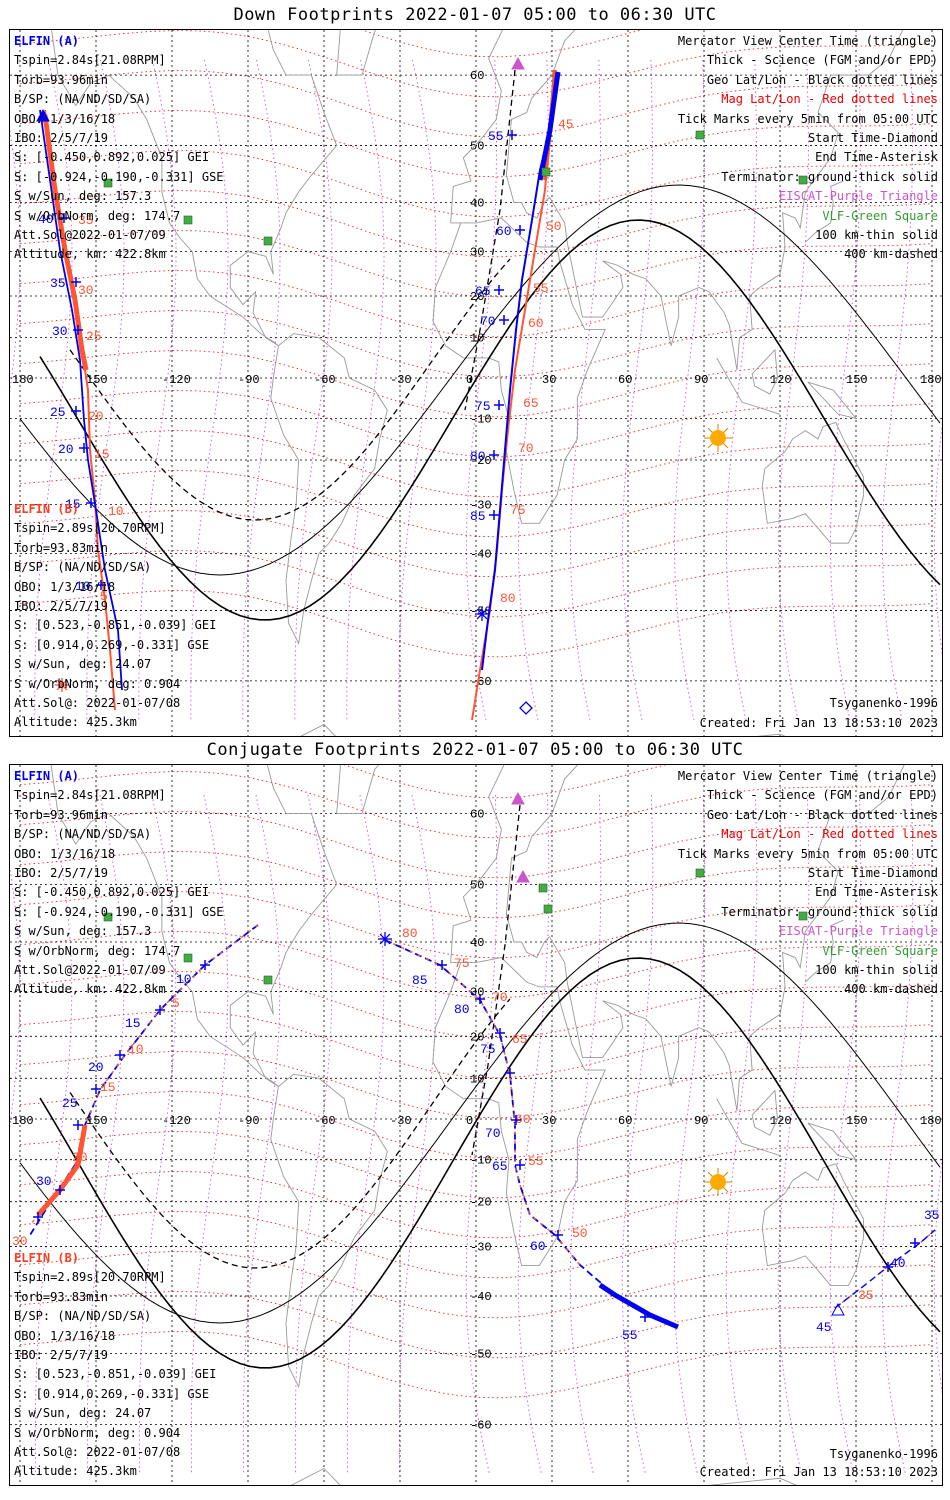 The width and height of the screenshot is (950, 1500). What do you see at coordinates (478, 456) in the screenshot?
I see `orbit-a-tick-label: 80` at bounding box center [478, 456].